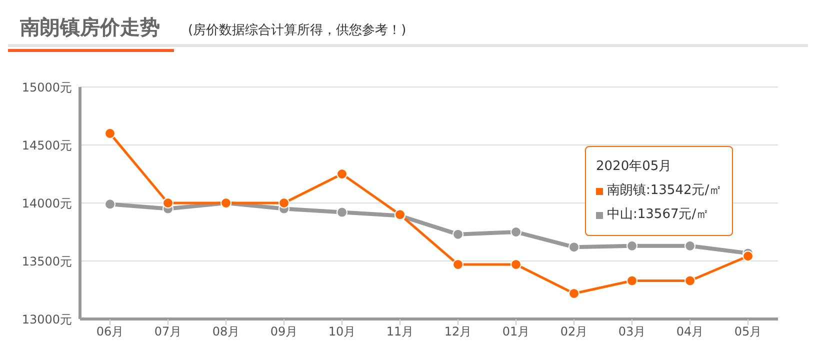  What do you see at coordinates (47, 87) in the screenshot?
I see `y-tick-label: 15000元` at bounding box center [47, 87].